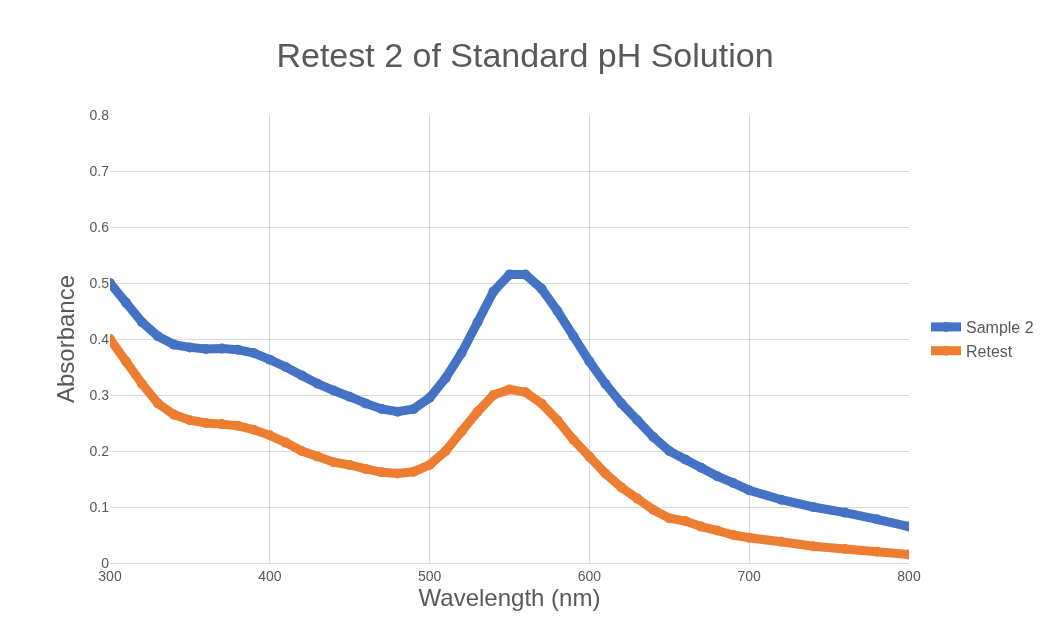 The width and height of the screenshot is (1050, 623). Describe the element at coordinates (99, 338) in the screenshot. I see `y-tick-label: 0.4` at that location.